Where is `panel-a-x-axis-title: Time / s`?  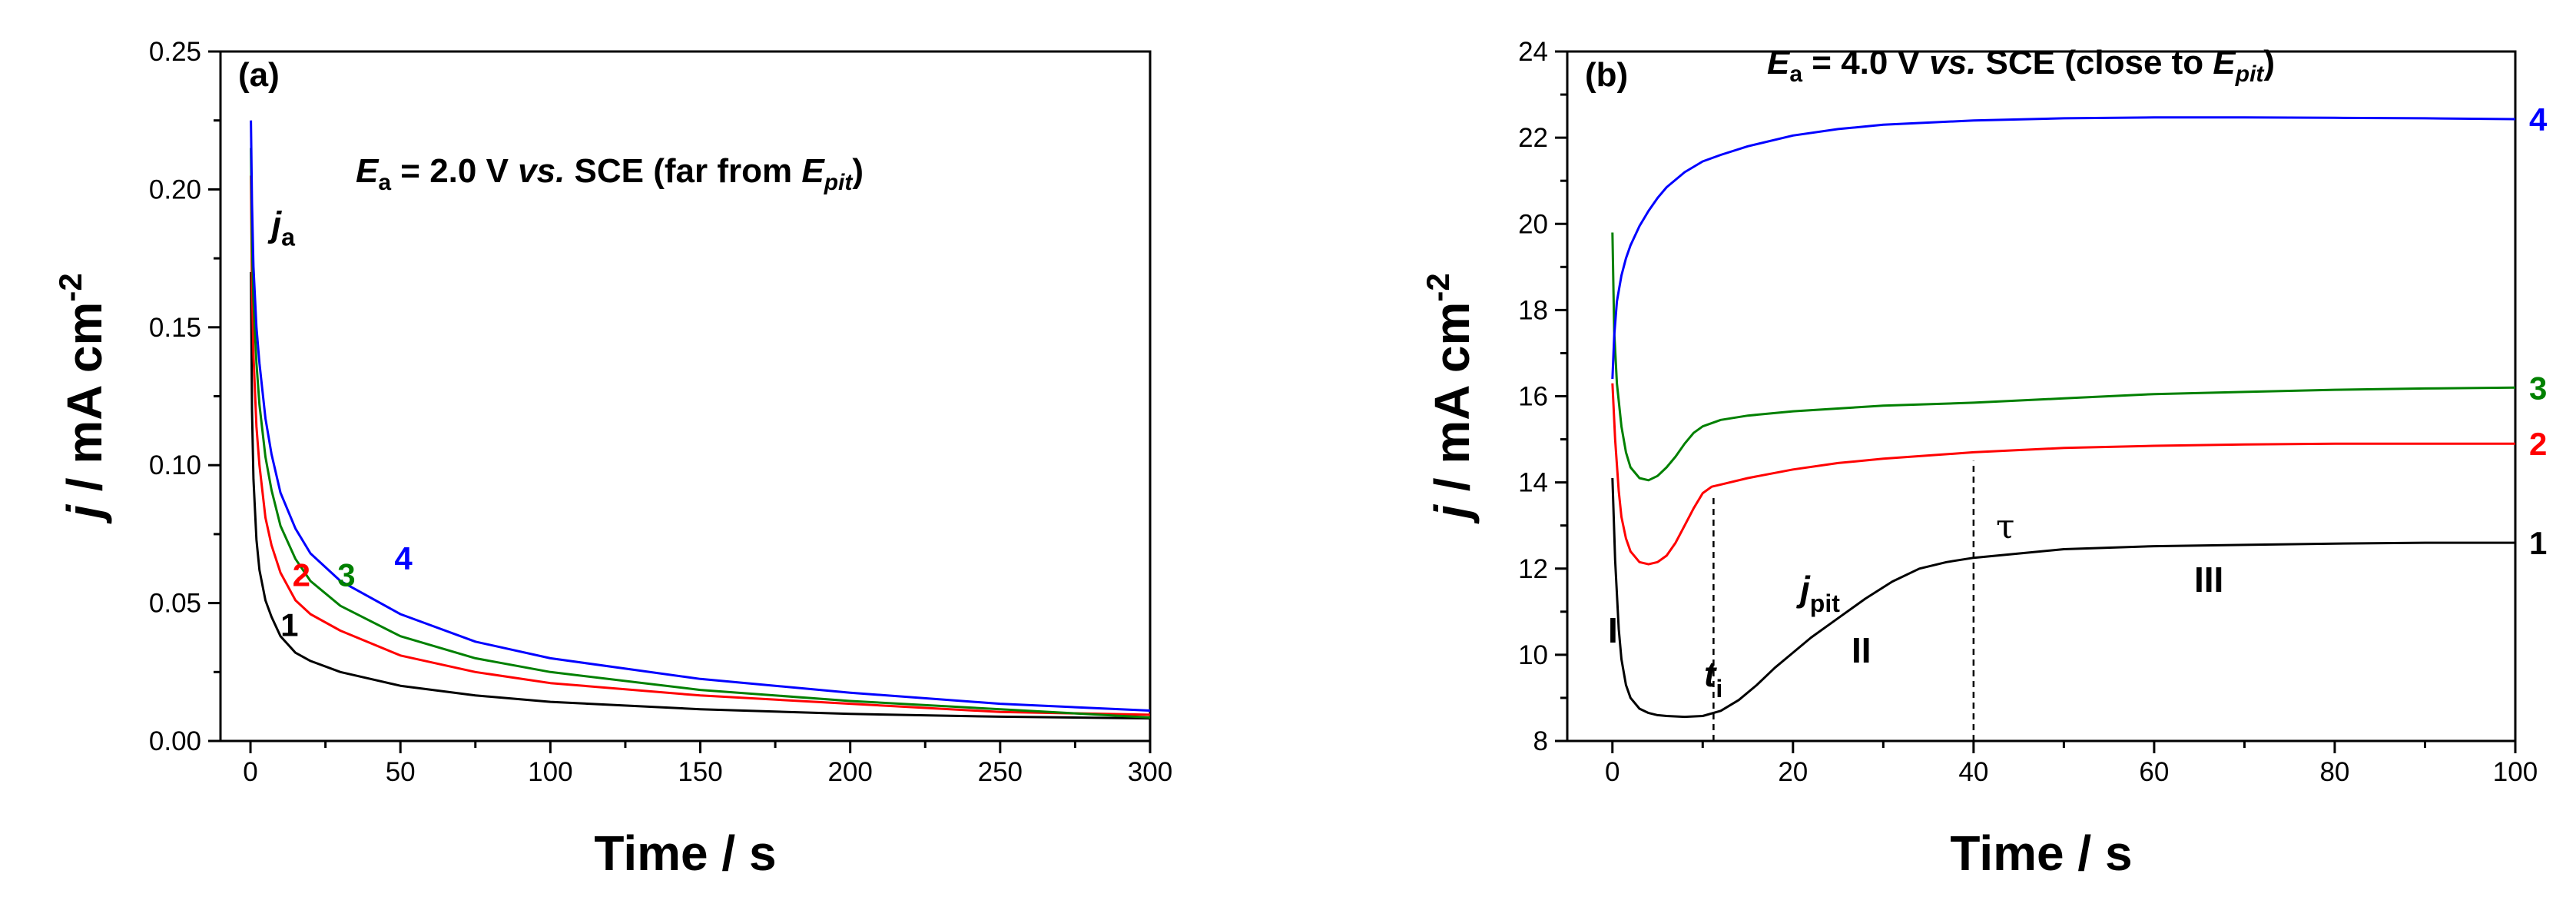 panel-a-x-axis-title: Time / s is located at coordinates (685, 854).